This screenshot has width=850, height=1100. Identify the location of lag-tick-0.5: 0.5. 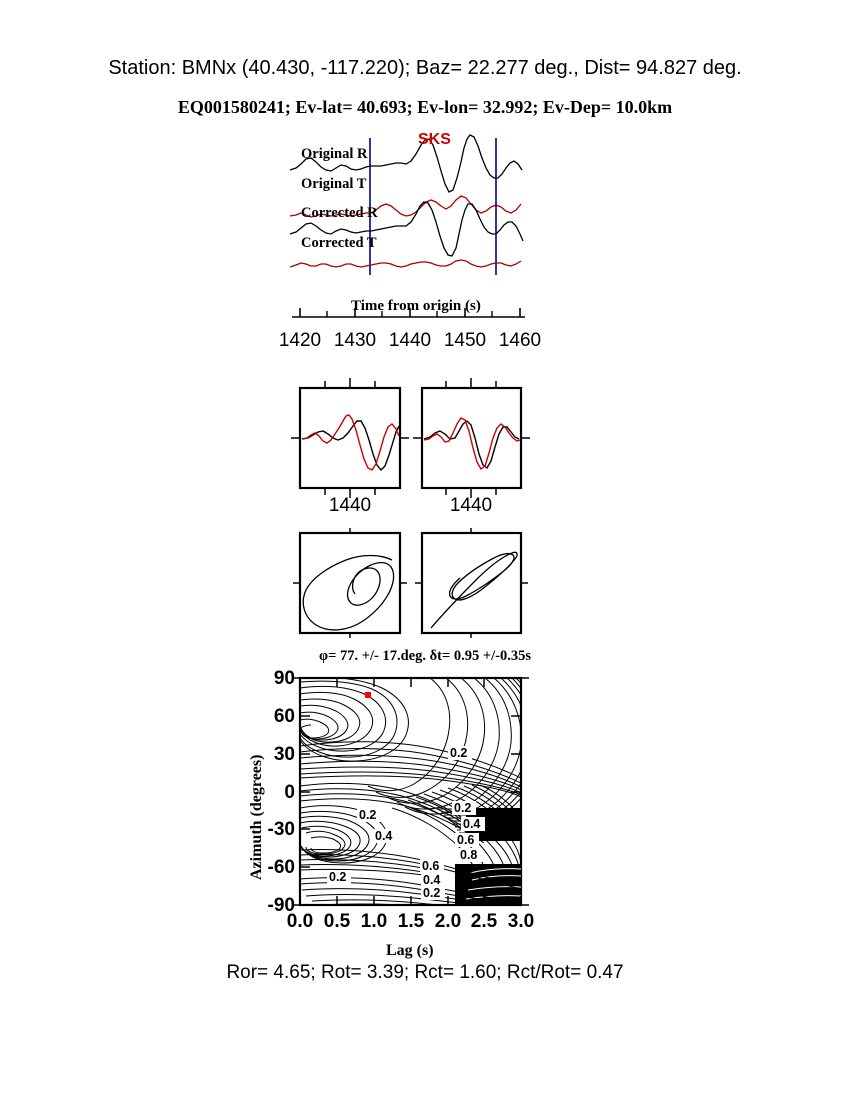
(337, 921).